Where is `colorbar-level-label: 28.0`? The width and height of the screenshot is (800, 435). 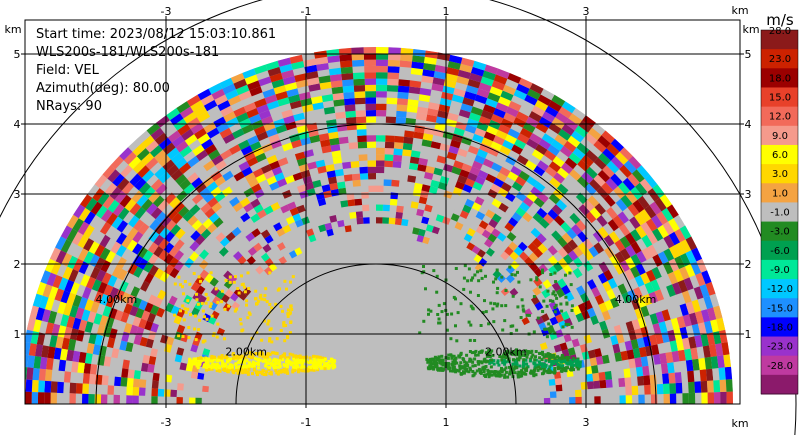 colorbar-level-label: 28.0 is located at coordinates (780, 31).